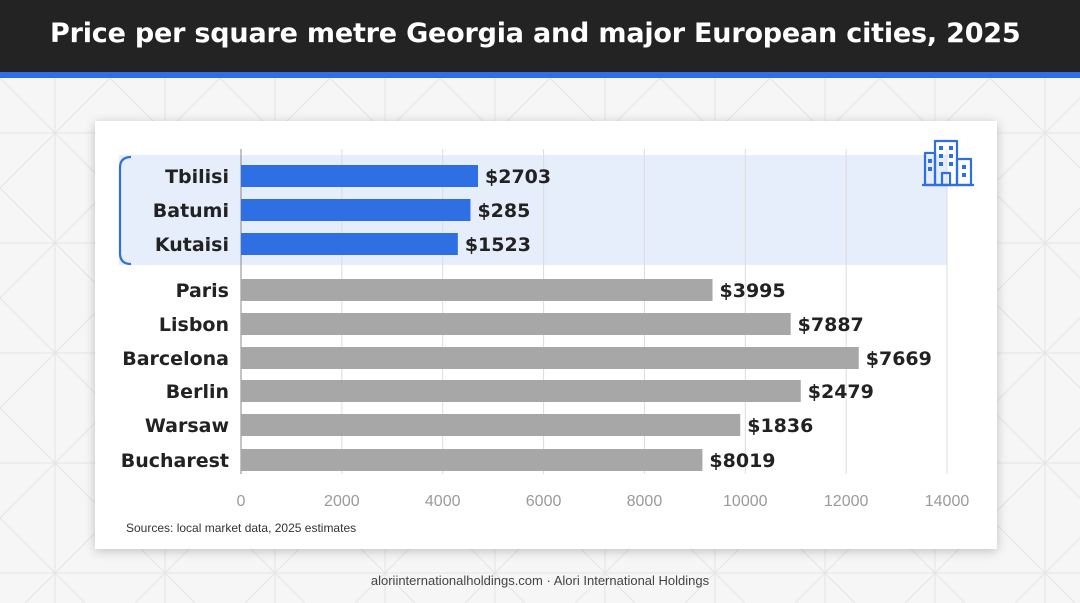 The image size is (1080, 603). I want to click on x-tick-label-2000: 2000, so click(342, 501).